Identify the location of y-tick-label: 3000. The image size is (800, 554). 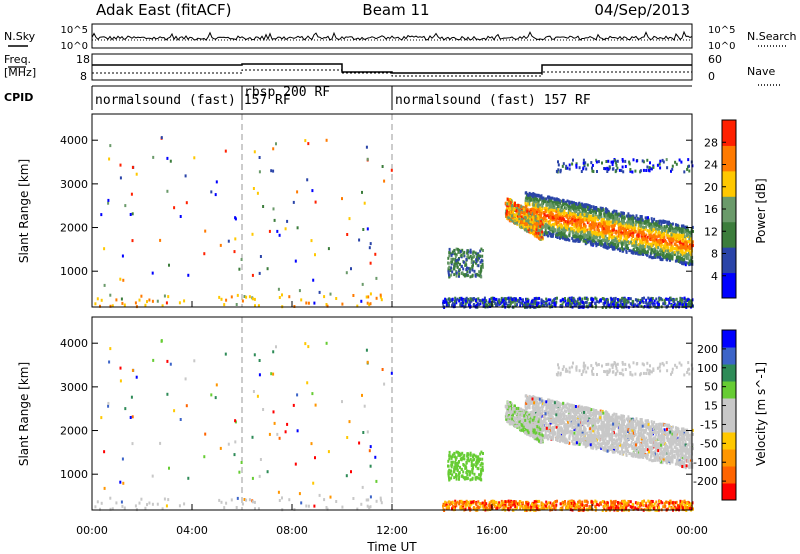
(74, 184).